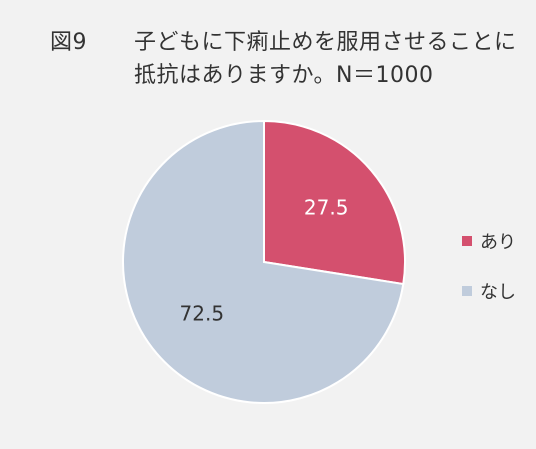  Describe the element at coordinates (498, 242) in the screenshot. I see `legend-label-ari: あり` at that location.